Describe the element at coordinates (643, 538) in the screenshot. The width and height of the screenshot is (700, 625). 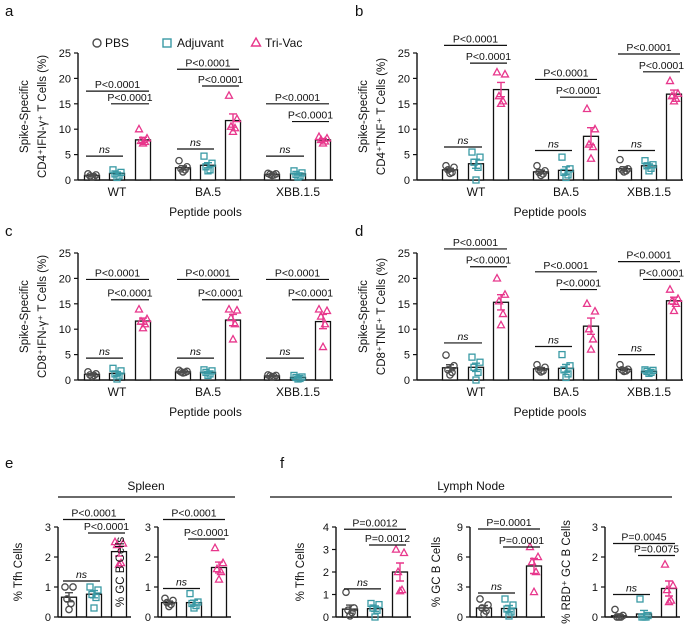
I see `p-value-label: P=0.0045` at that location.